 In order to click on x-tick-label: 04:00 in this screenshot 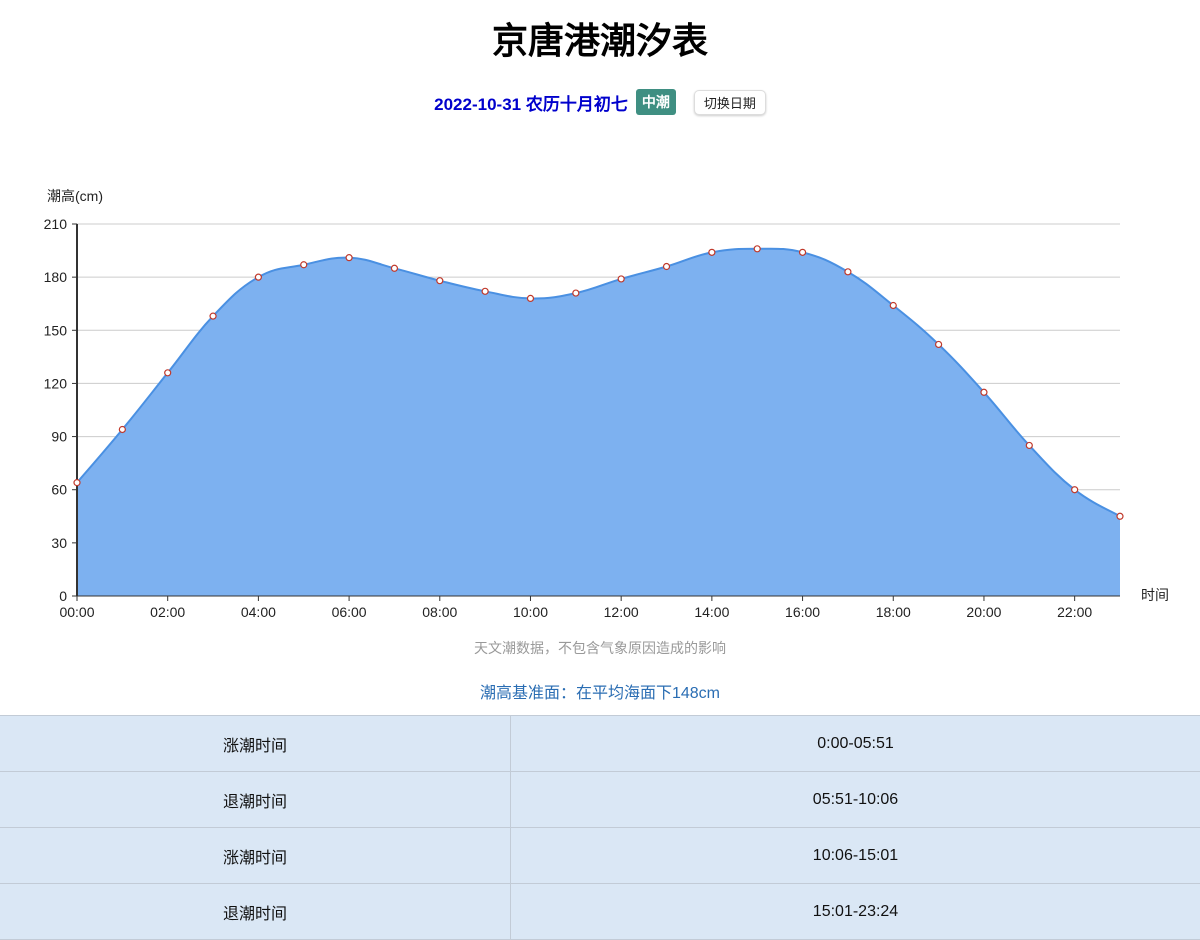, I will do `click(258, 612)`.